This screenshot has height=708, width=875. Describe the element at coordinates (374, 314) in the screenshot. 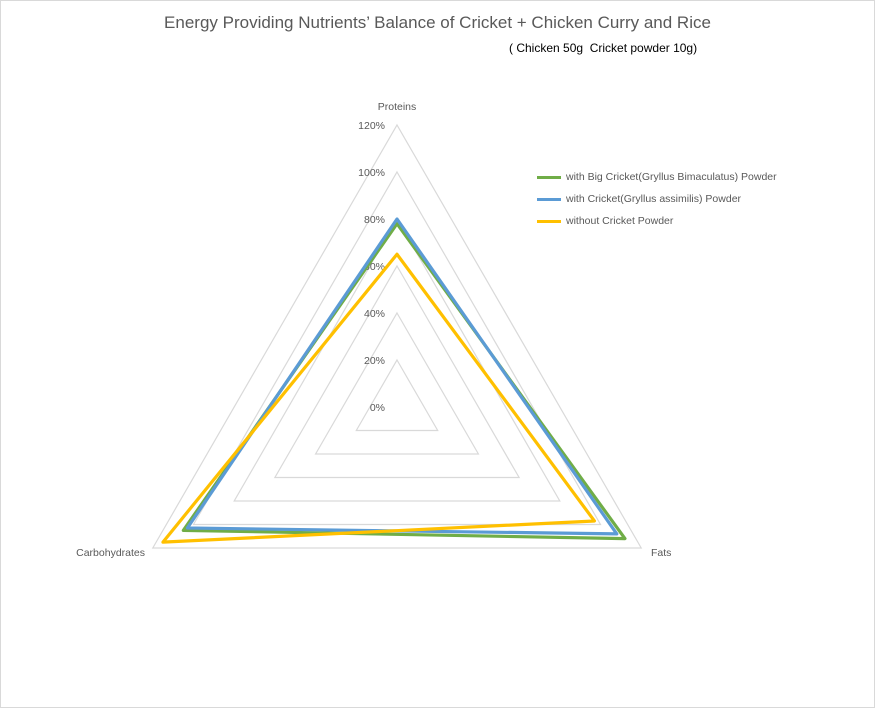

I see `radial-tick-label: 40%` at that location.